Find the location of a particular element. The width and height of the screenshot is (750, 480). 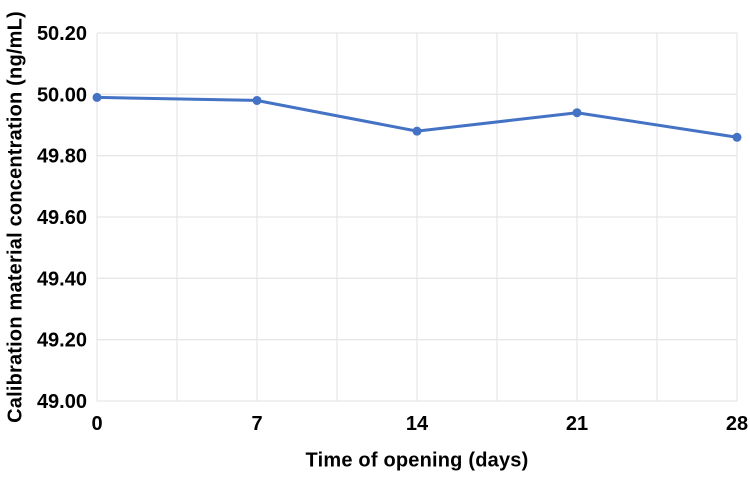

x-tick-label: 14 is located at coordinates (417, 424).